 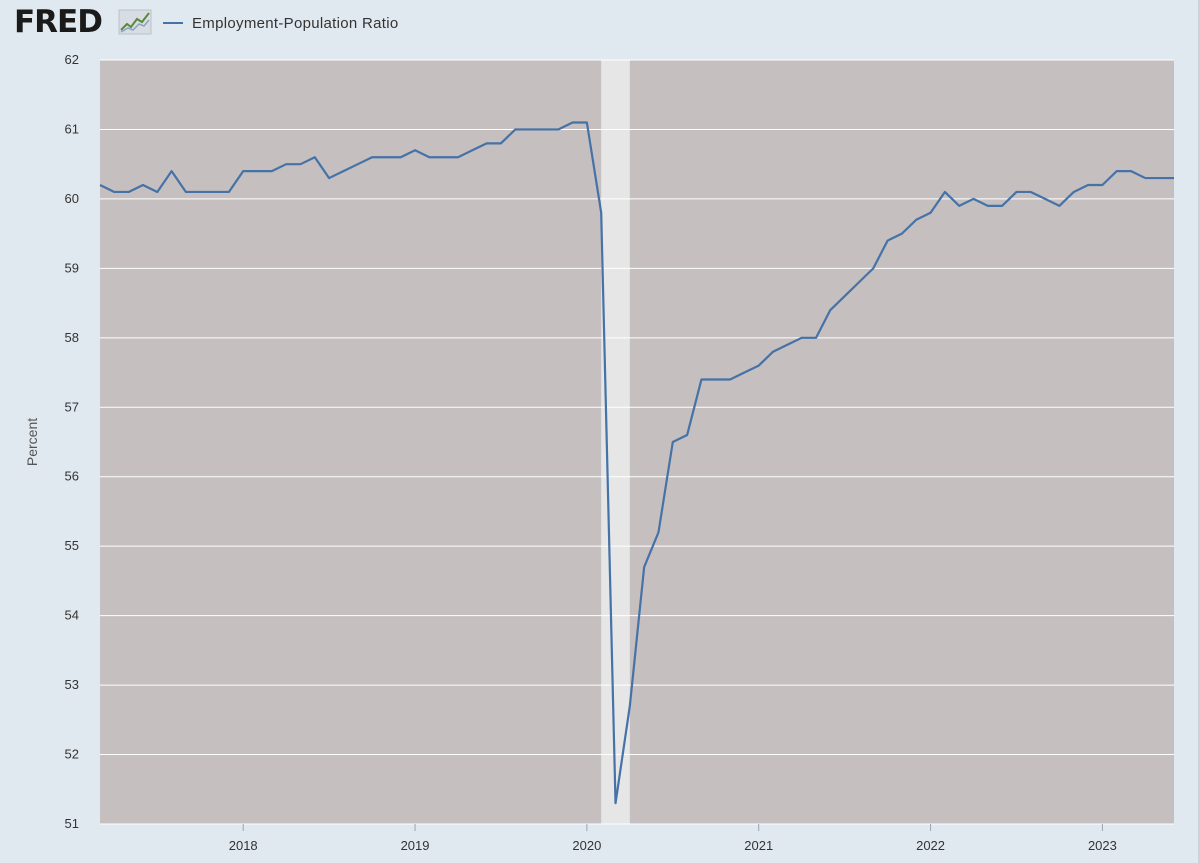 What do you see at coordinates (72, 267) in the screenshot?
I see `y-tick-label: 59` at bounding box center [72, 267].